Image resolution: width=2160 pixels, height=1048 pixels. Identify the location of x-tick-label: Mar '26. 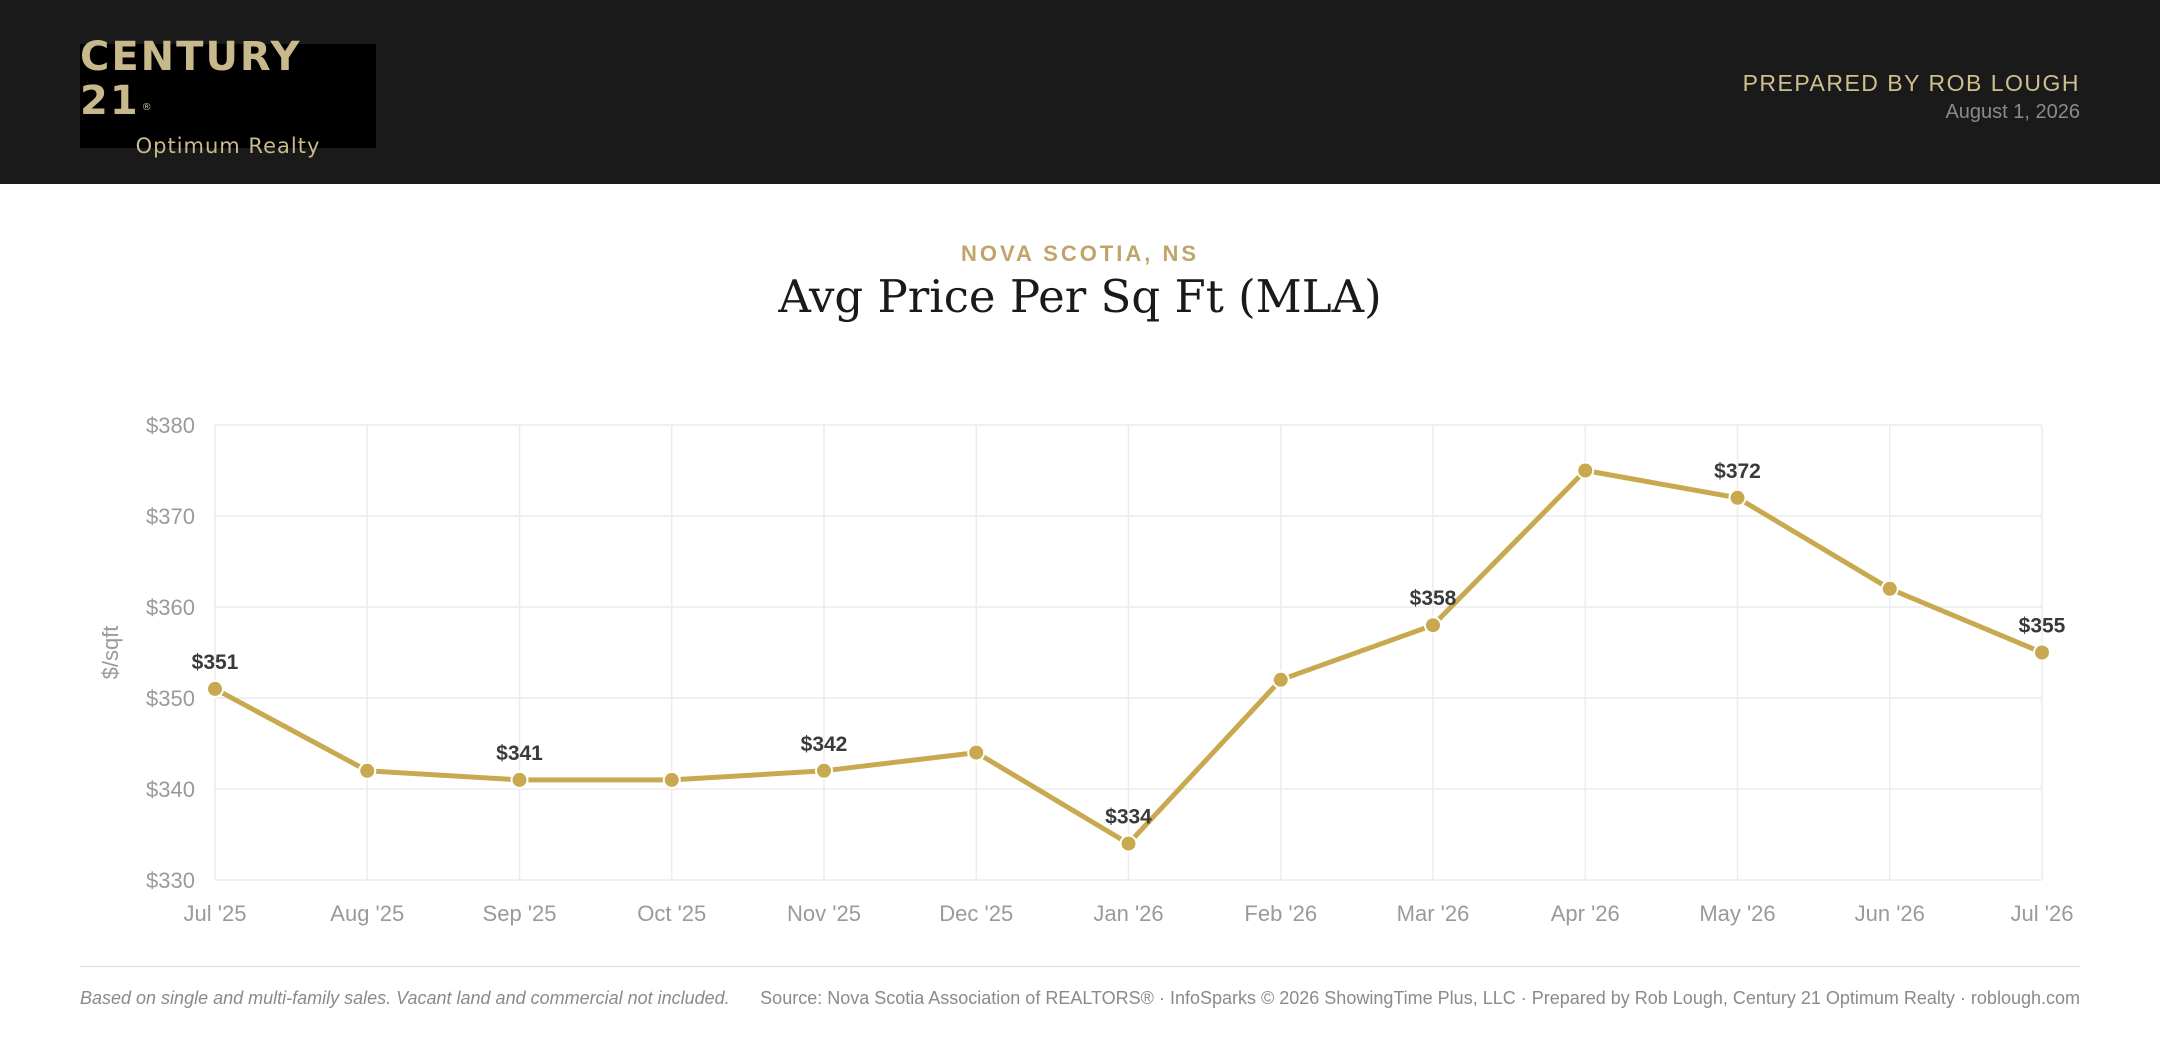
(1433, 913).